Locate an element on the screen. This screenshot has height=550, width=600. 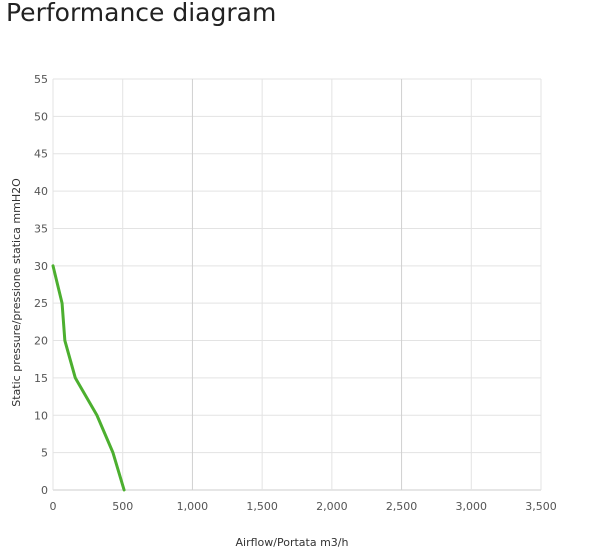
y-tick-label: 25 is located at coordinates (41, 303).